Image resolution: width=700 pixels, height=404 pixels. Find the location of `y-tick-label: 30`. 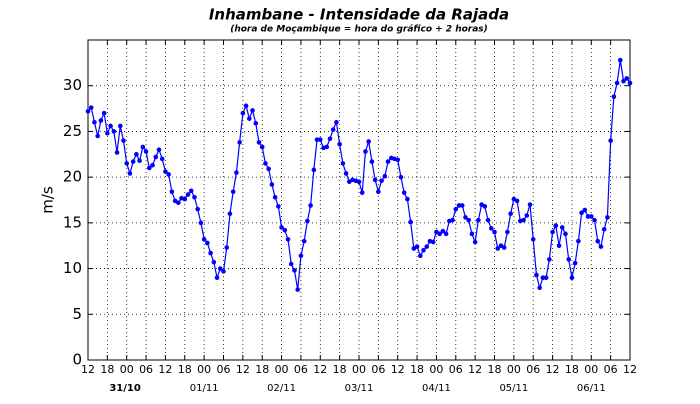

y-tick-label: 30 is located at coordinates (72, 85).